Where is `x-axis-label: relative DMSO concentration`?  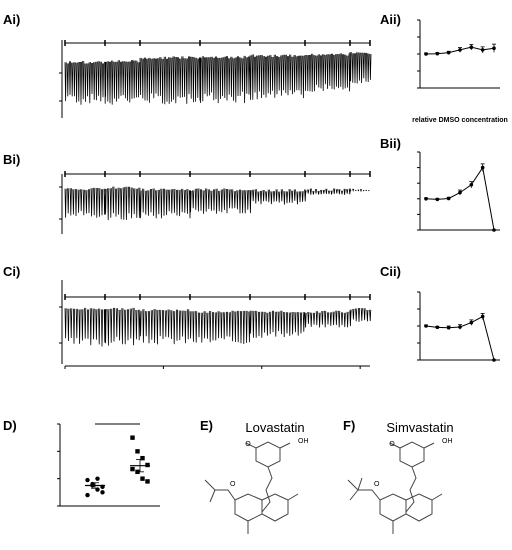 x-axis-label: relative DMSO concentration is located at coordinates (460, 120).